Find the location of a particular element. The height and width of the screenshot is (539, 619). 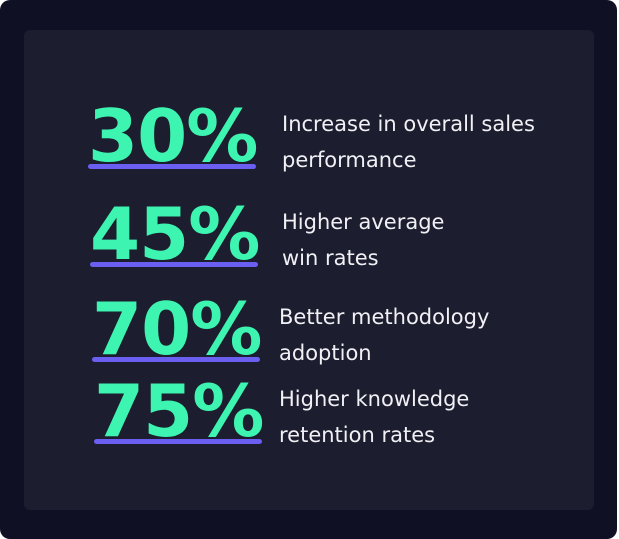

stat-value: 45% is located at coordinates (175, 234).